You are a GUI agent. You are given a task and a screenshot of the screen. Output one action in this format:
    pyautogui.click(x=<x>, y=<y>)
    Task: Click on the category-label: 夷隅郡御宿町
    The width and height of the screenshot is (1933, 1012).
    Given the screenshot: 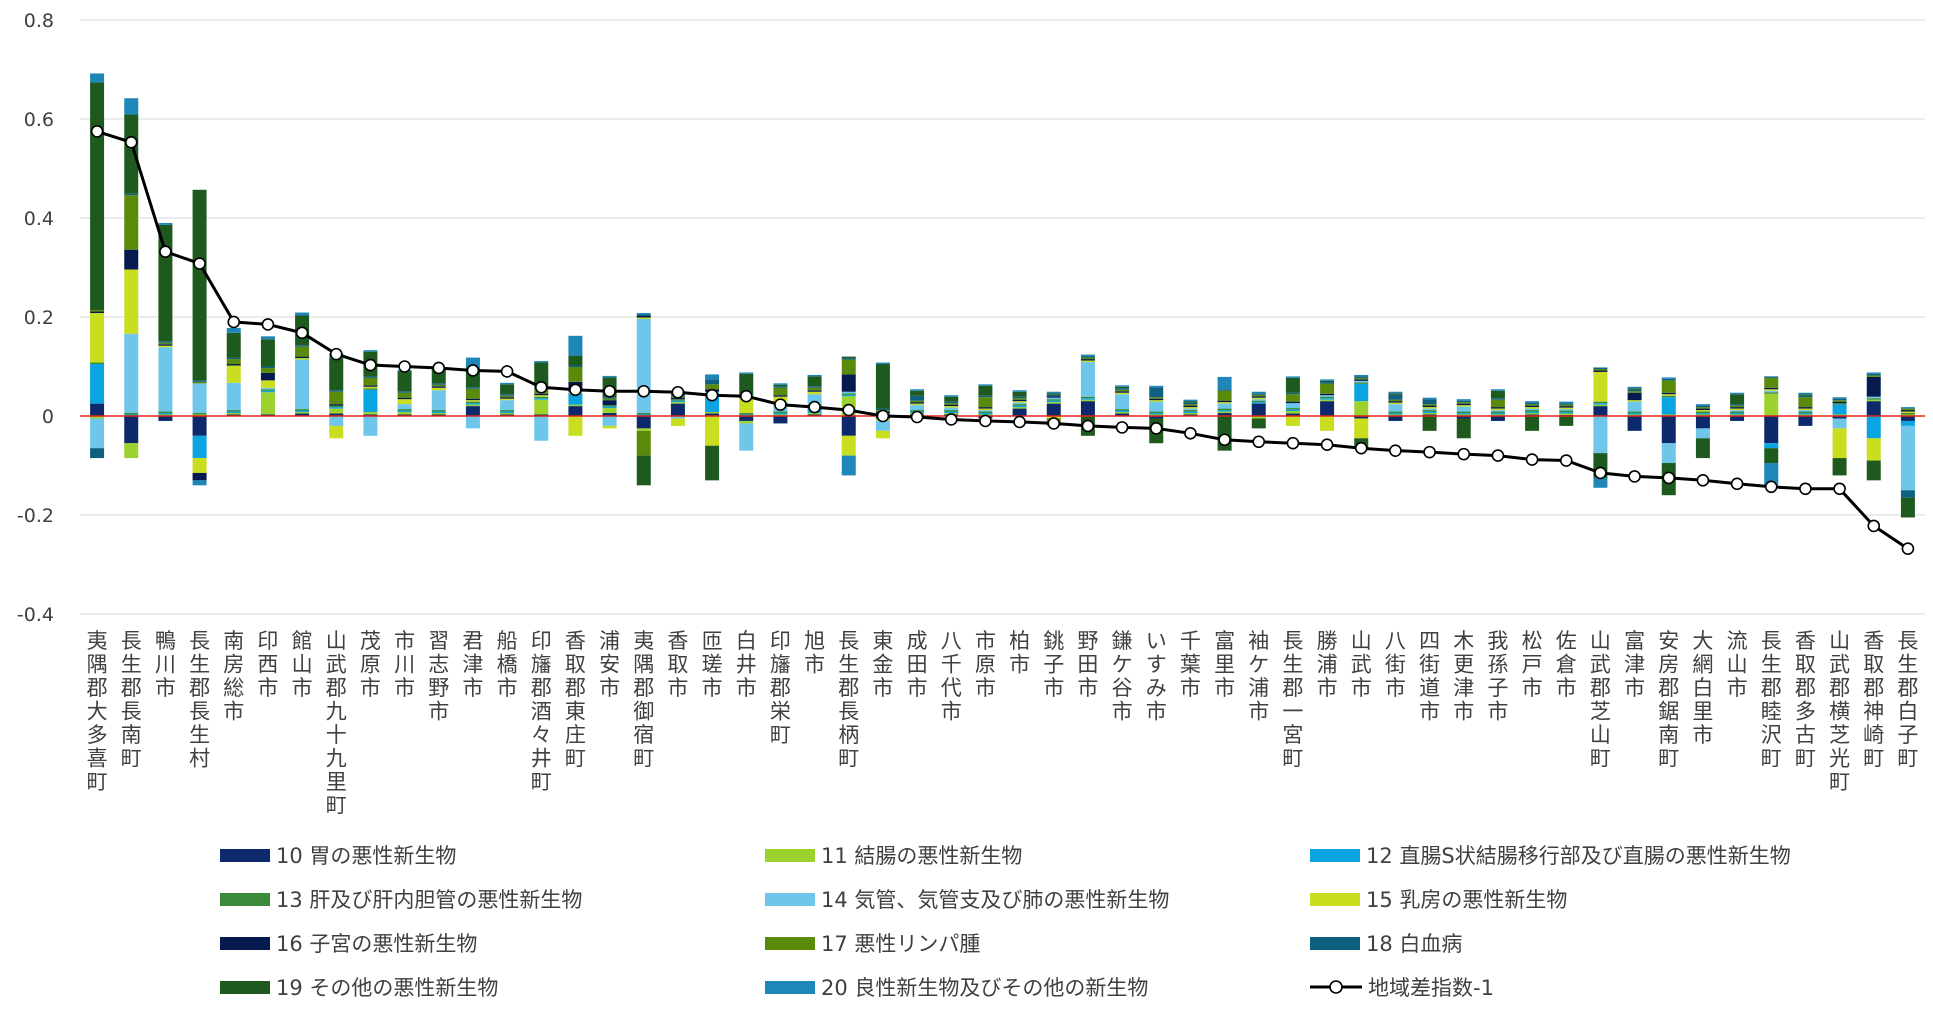 What is the action you would take?
    pyautogui.click(x=643, y=700)
    